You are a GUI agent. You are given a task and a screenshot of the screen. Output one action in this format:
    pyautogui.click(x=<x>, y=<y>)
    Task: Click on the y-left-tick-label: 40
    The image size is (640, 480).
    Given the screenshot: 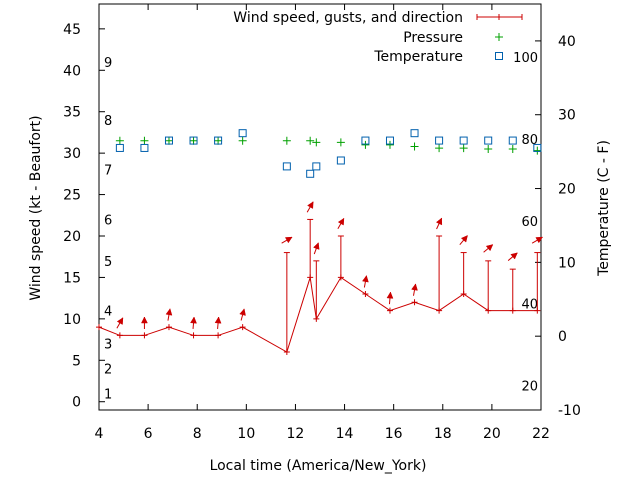 What is the action you would take?
    pyautogui.click(x=72, y=71)
    